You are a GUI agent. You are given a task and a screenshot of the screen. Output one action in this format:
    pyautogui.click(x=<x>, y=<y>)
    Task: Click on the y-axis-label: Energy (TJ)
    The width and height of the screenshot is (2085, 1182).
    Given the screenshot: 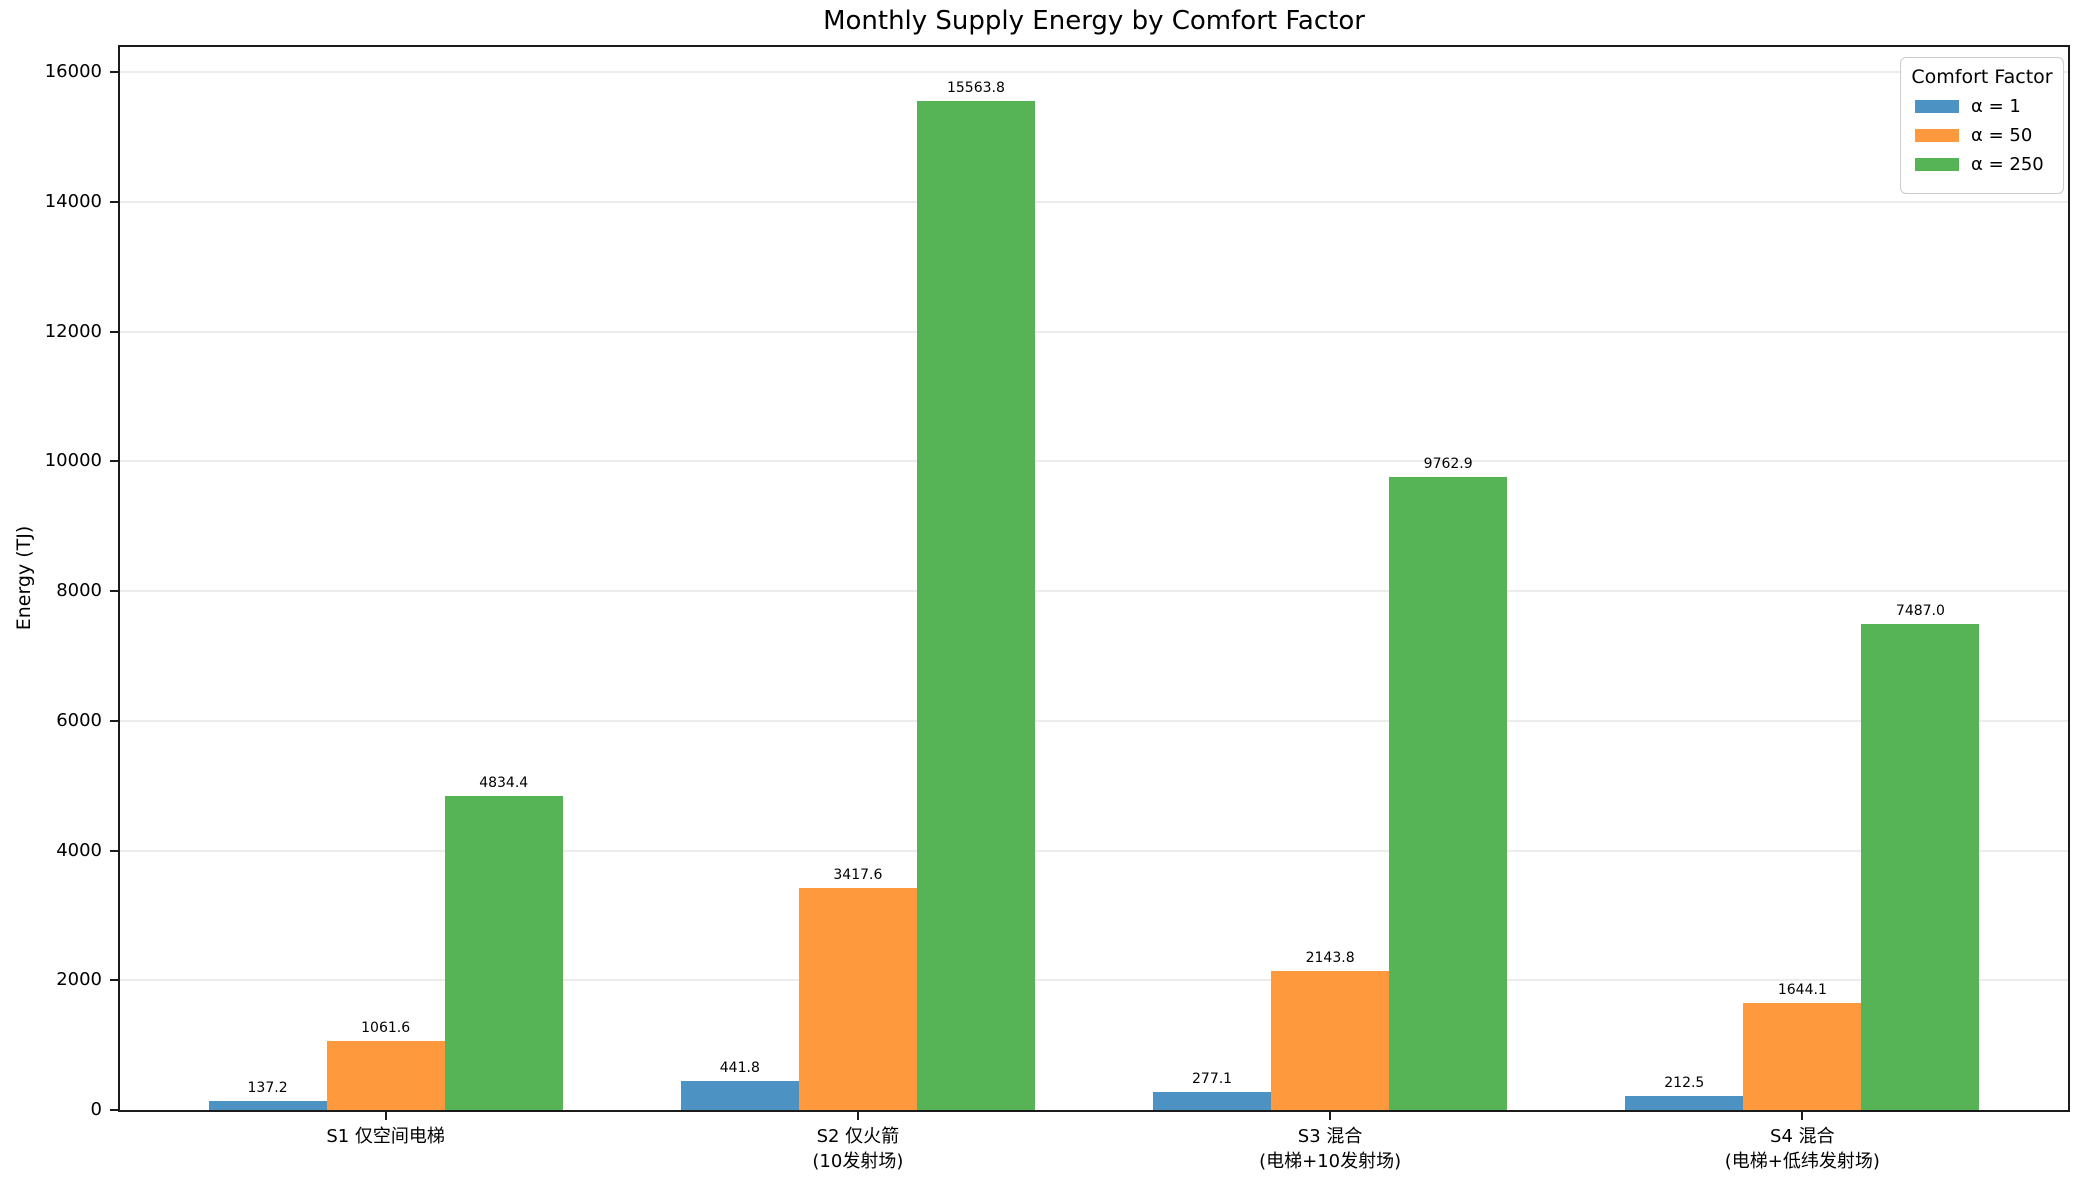 What is the action you would take?
    pyautogui.click(x=24, y=578)
    